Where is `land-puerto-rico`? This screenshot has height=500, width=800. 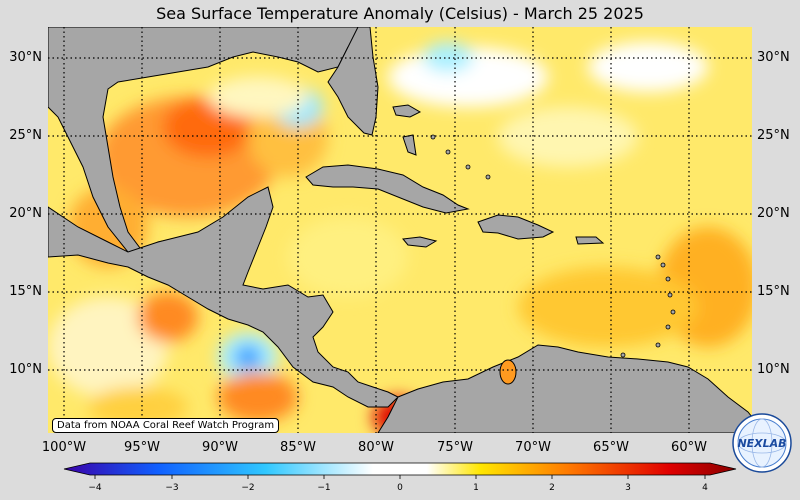
land-puerto-rico is located at coordinates (590, 240).